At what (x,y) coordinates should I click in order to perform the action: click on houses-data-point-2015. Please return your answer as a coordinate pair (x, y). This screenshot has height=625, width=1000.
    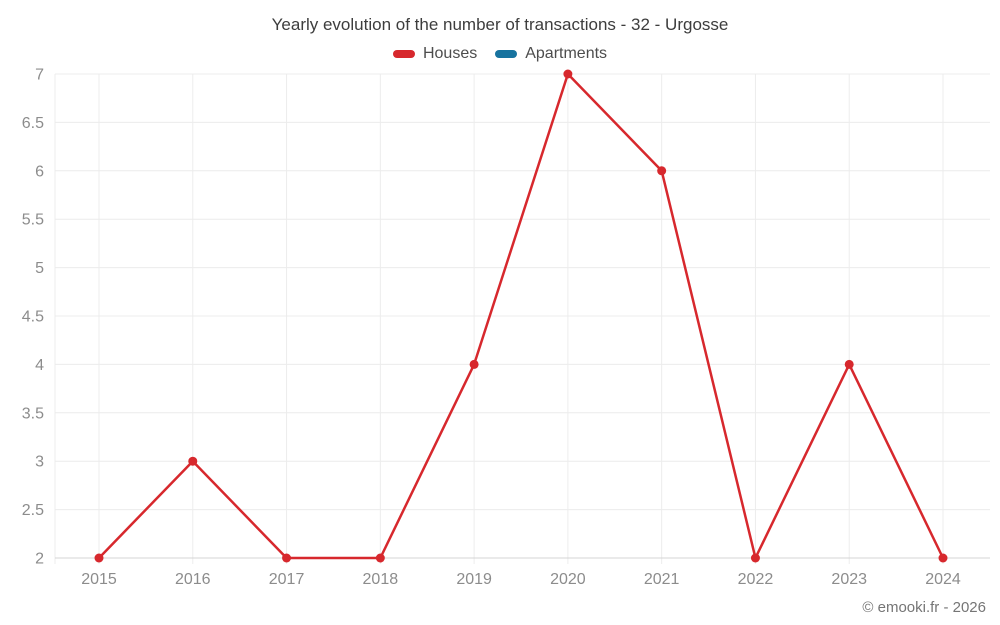
    Looking at the image, I should click on (99, 558).